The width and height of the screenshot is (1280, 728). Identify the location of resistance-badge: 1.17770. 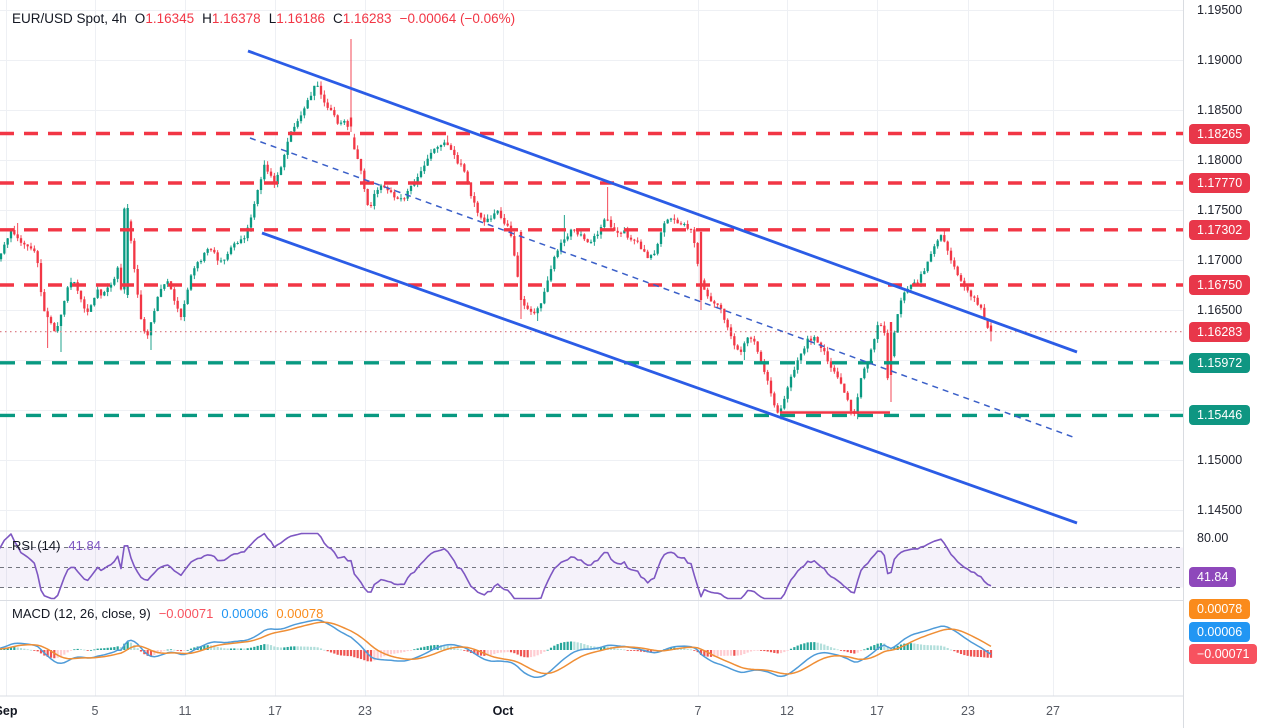
(1220, 183).